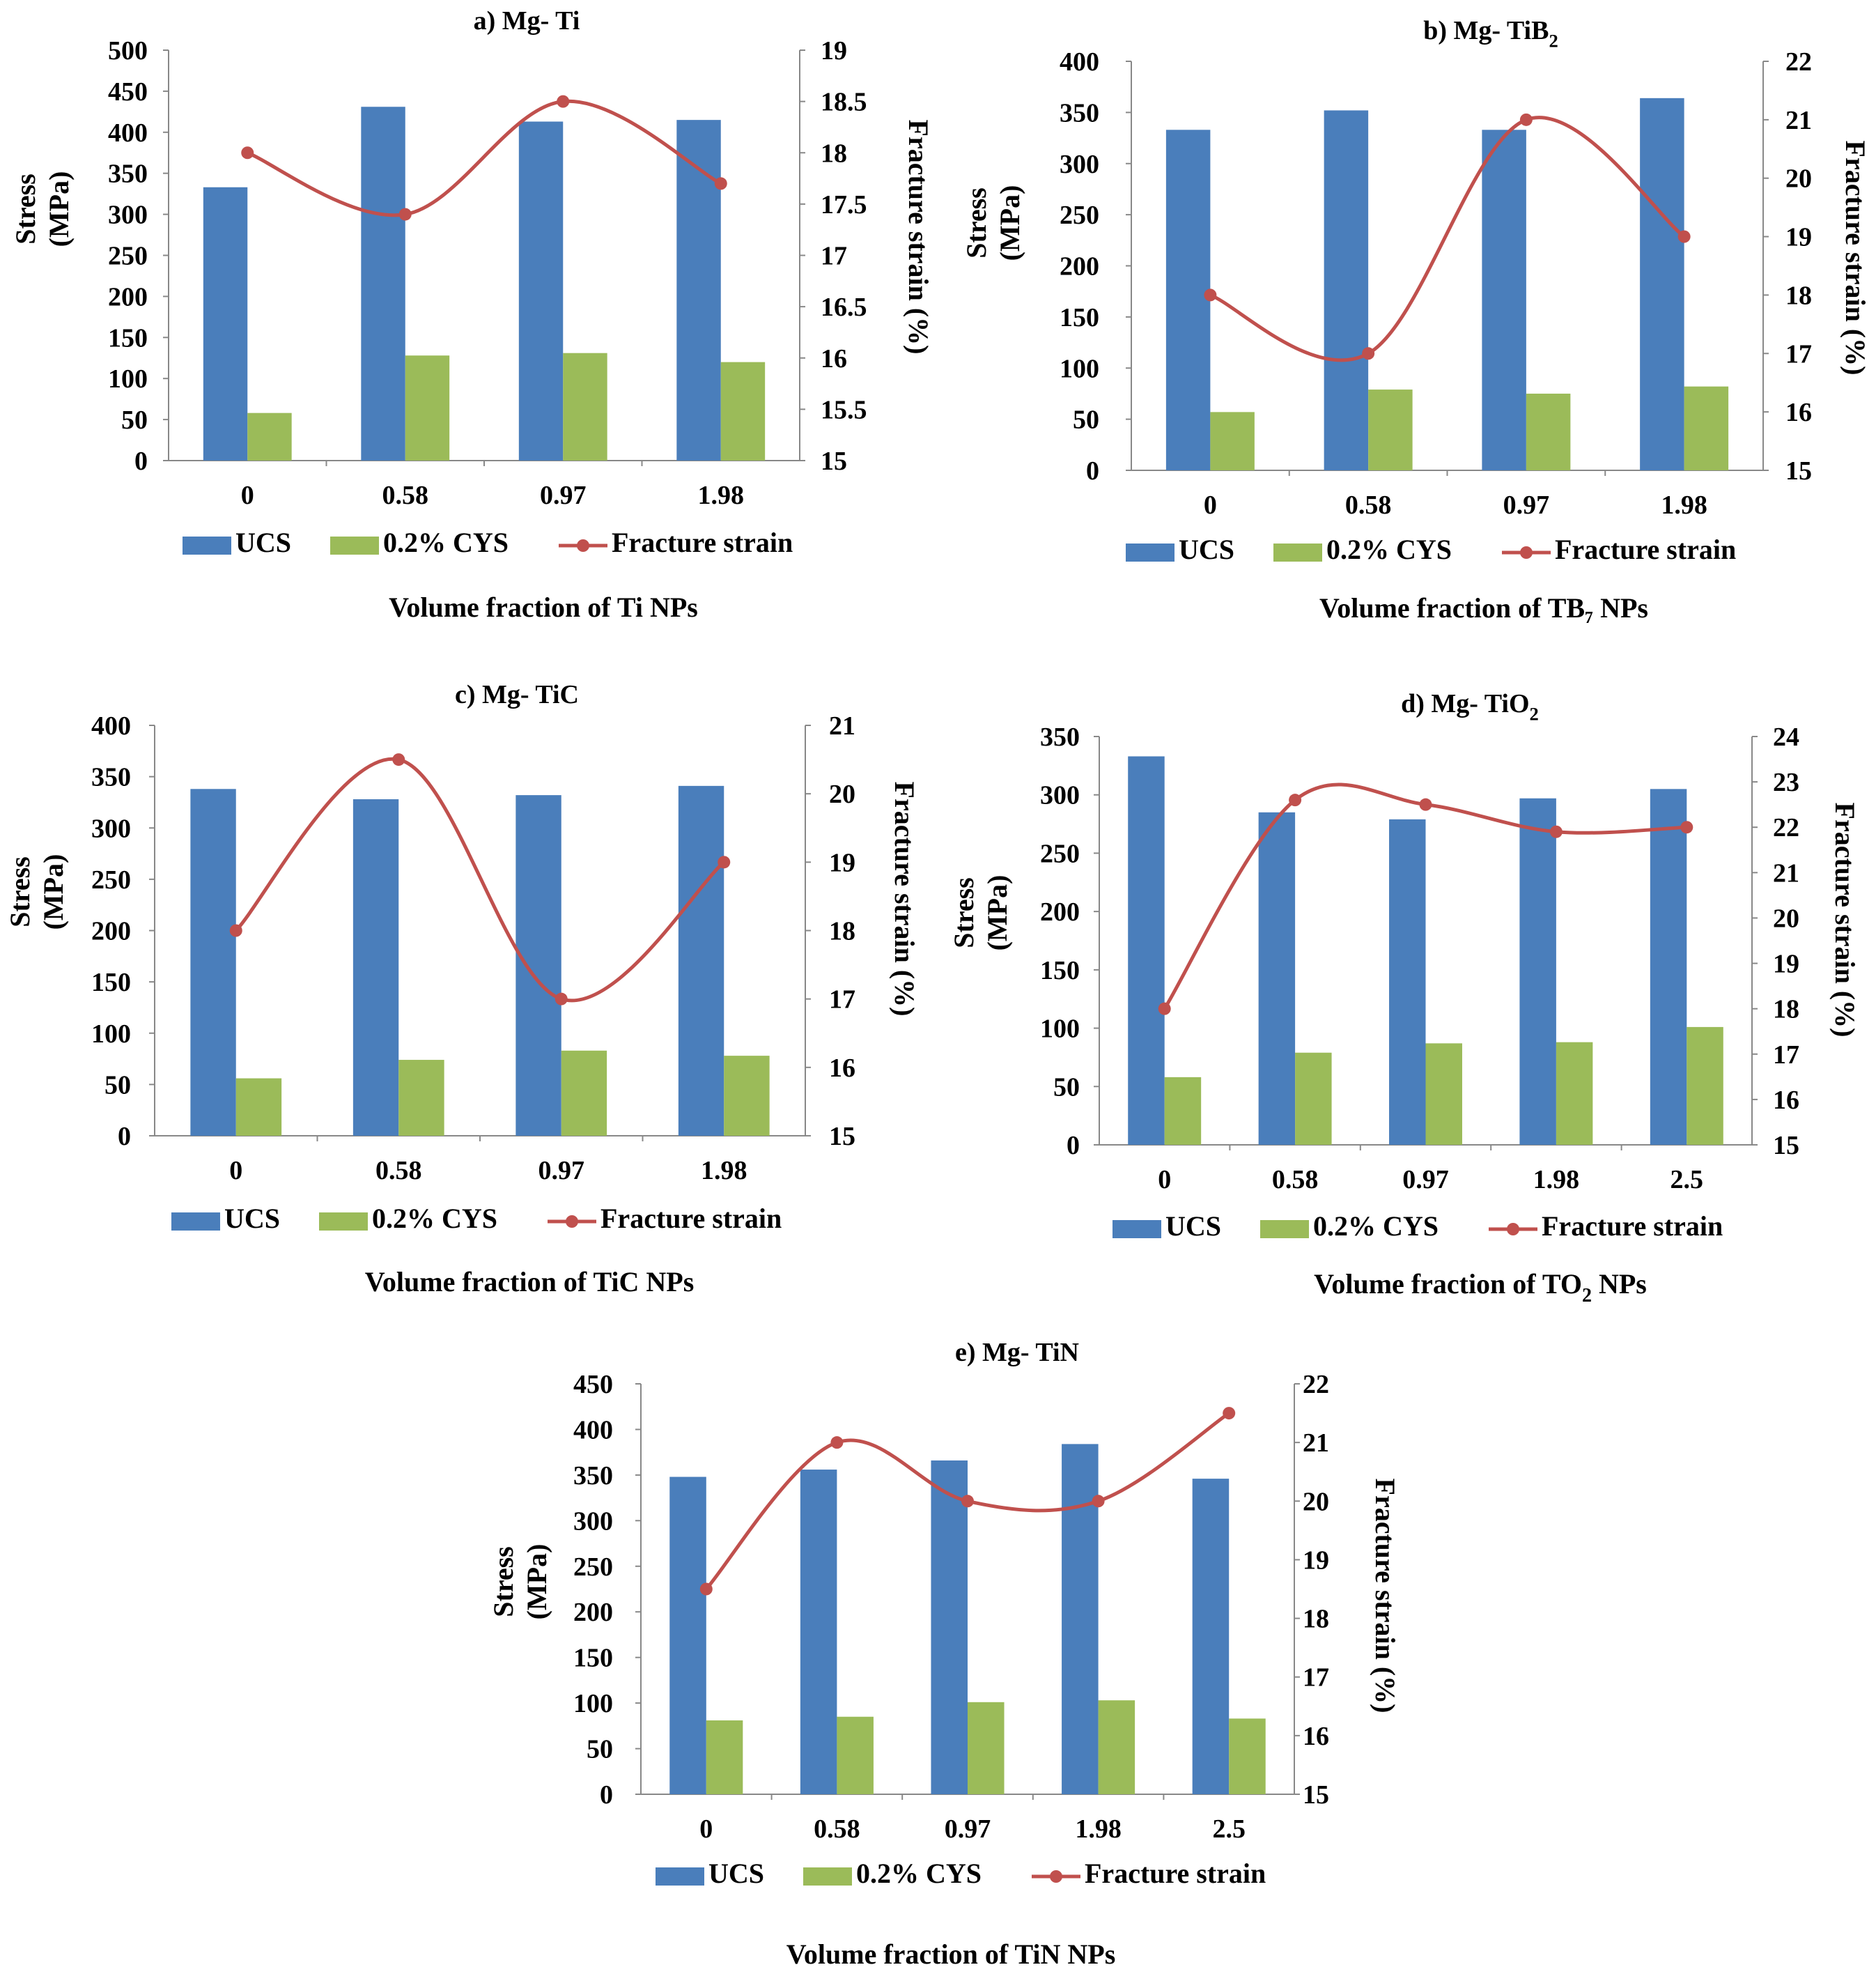 This screenshot has height=1981, width=1876. I want to click on chart-title: e) Mg- TiN, so click(1017, 1352).